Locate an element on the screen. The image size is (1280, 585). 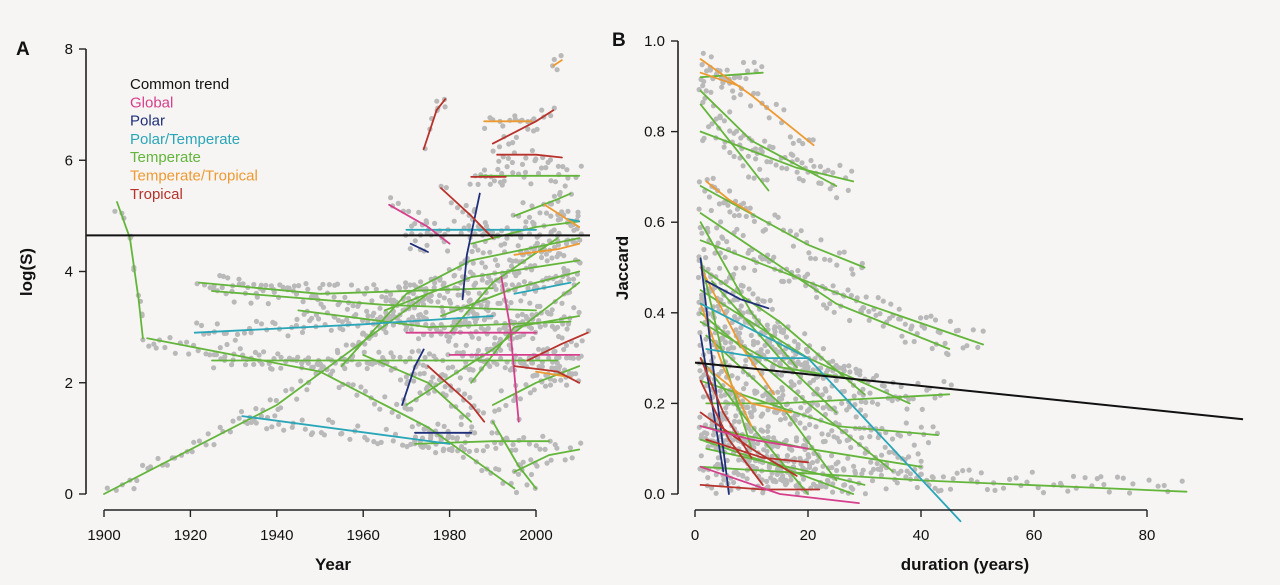
polar-temperate-trend-line is located at coordinates (343, 324).